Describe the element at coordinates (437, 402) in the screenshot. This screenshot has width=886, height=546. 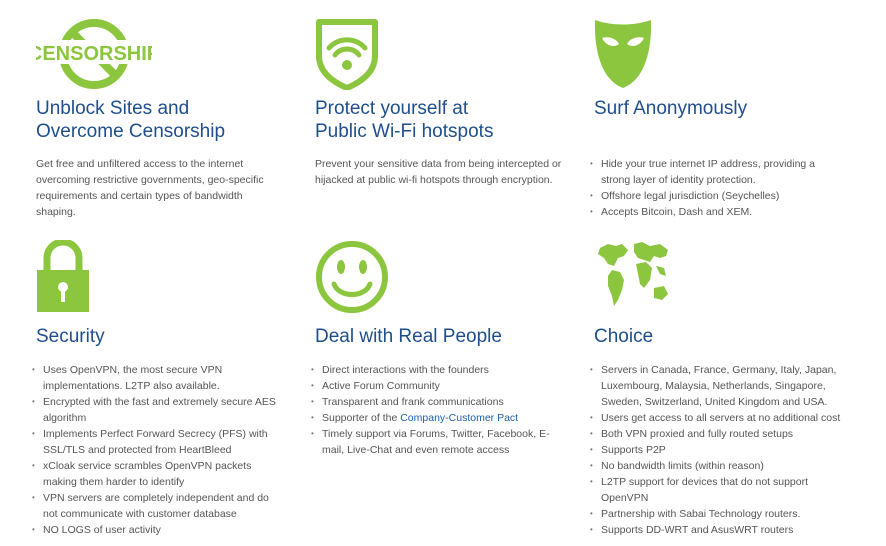
I see `list-item: Transparent and frank communications` at that location.